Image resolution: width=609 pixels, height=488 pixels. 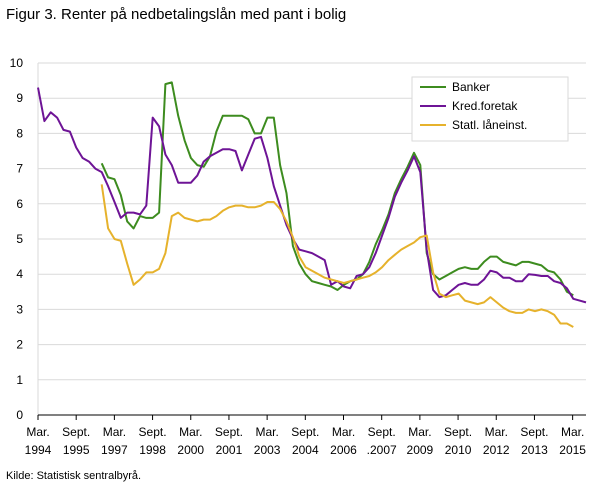 I want to click on x-tick-label-bottom: .2007, so click(x=382, y=450).